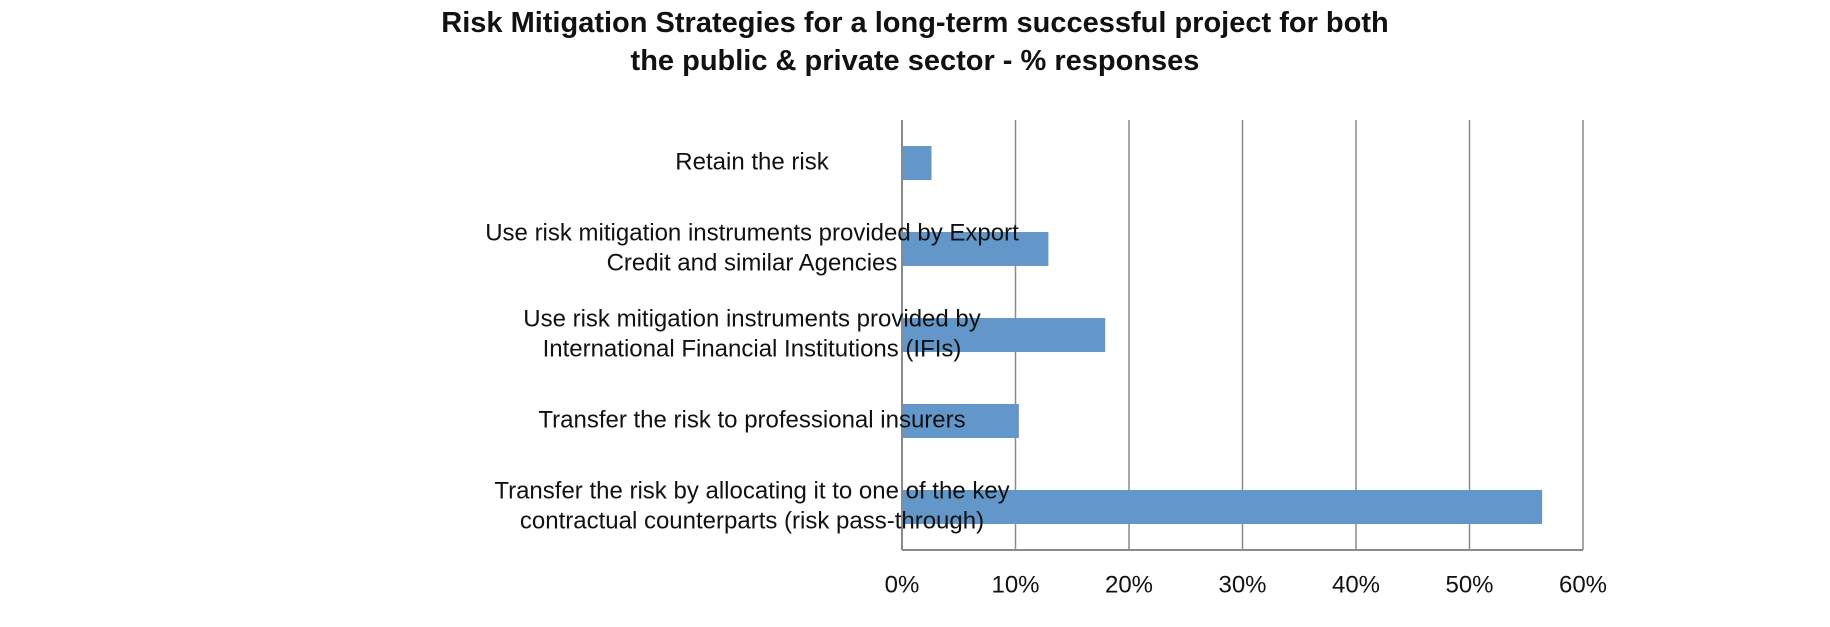 This screenshot has height=627, width=1830. Describe the element at coordinates (1583, 584) in the screenshot. I see `x-tick-label-60: 60%` at that location.